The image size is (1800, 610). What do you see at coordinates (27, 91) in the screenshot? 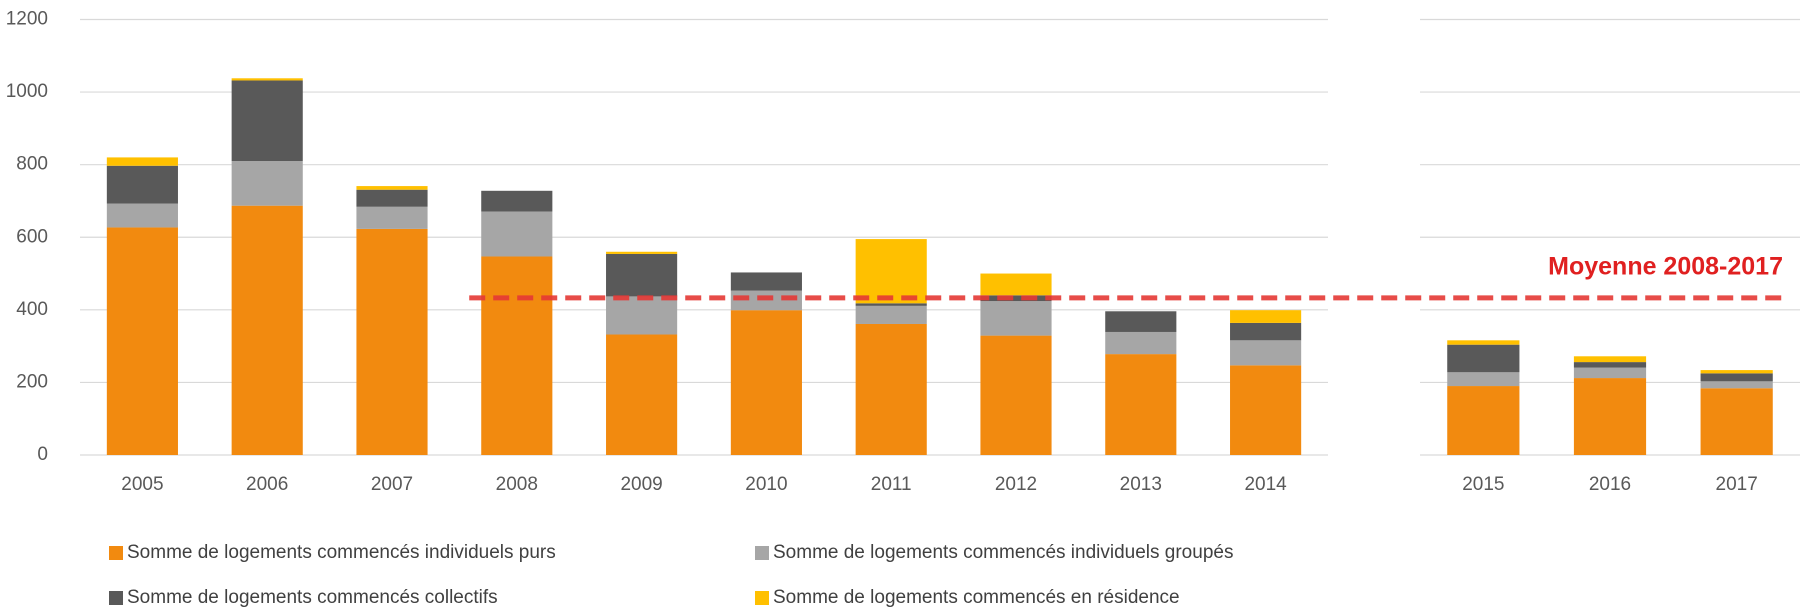
I see `y-tick-label: 1000` at bounding box center [27, 91].